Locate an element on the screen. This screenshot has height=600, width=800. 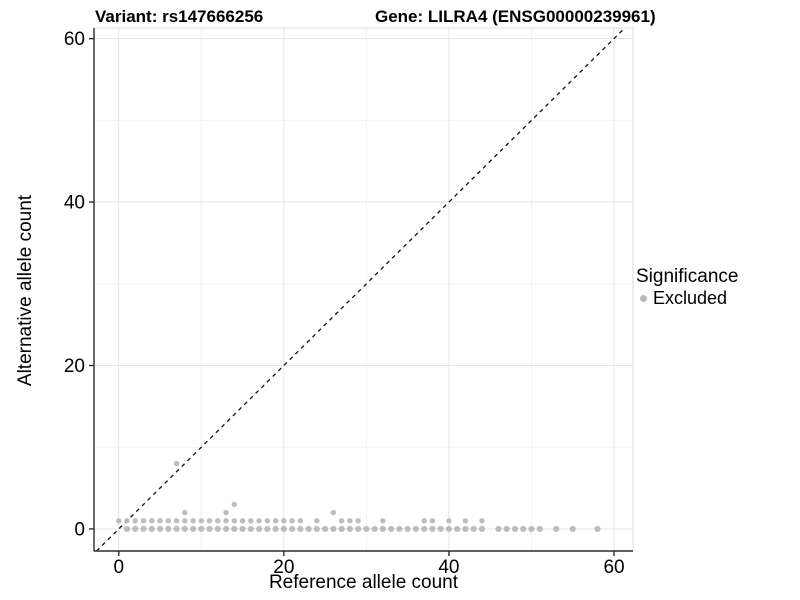
y-tick-label: 0 is located at coordinates (79, 529).